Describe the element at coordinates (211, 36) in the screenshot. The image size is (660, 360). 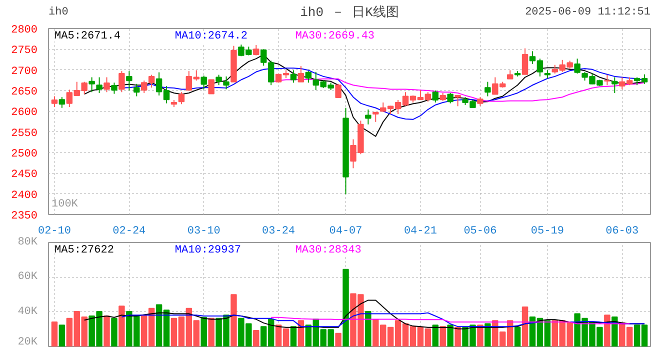
I see `text: MA10:2674.2` at that location.